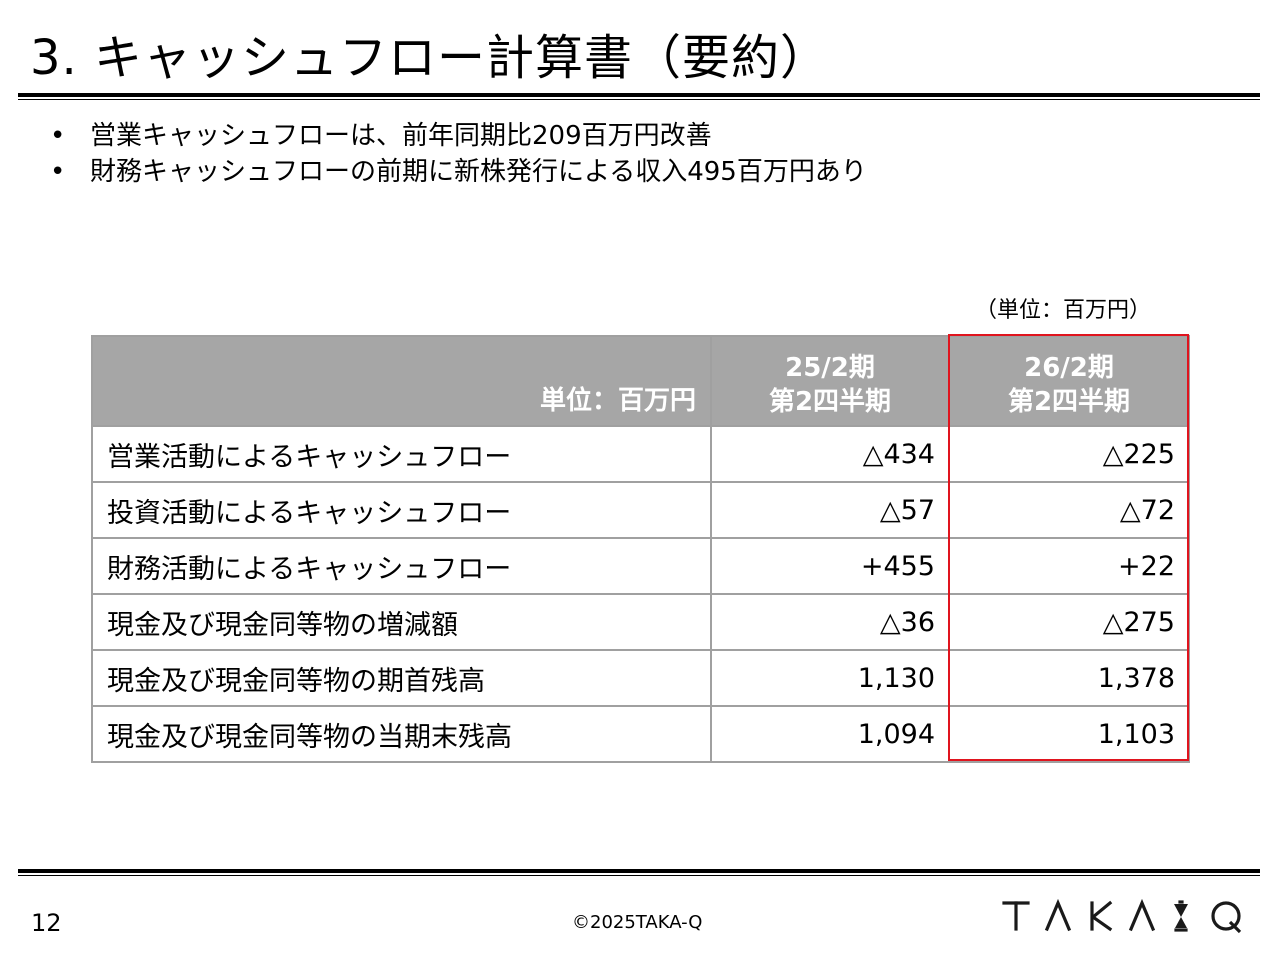  Describe the element at coordinates (401, 566) in the screenshot. I see `row-label: 財務活動によるキャッシュフロー` at that location.